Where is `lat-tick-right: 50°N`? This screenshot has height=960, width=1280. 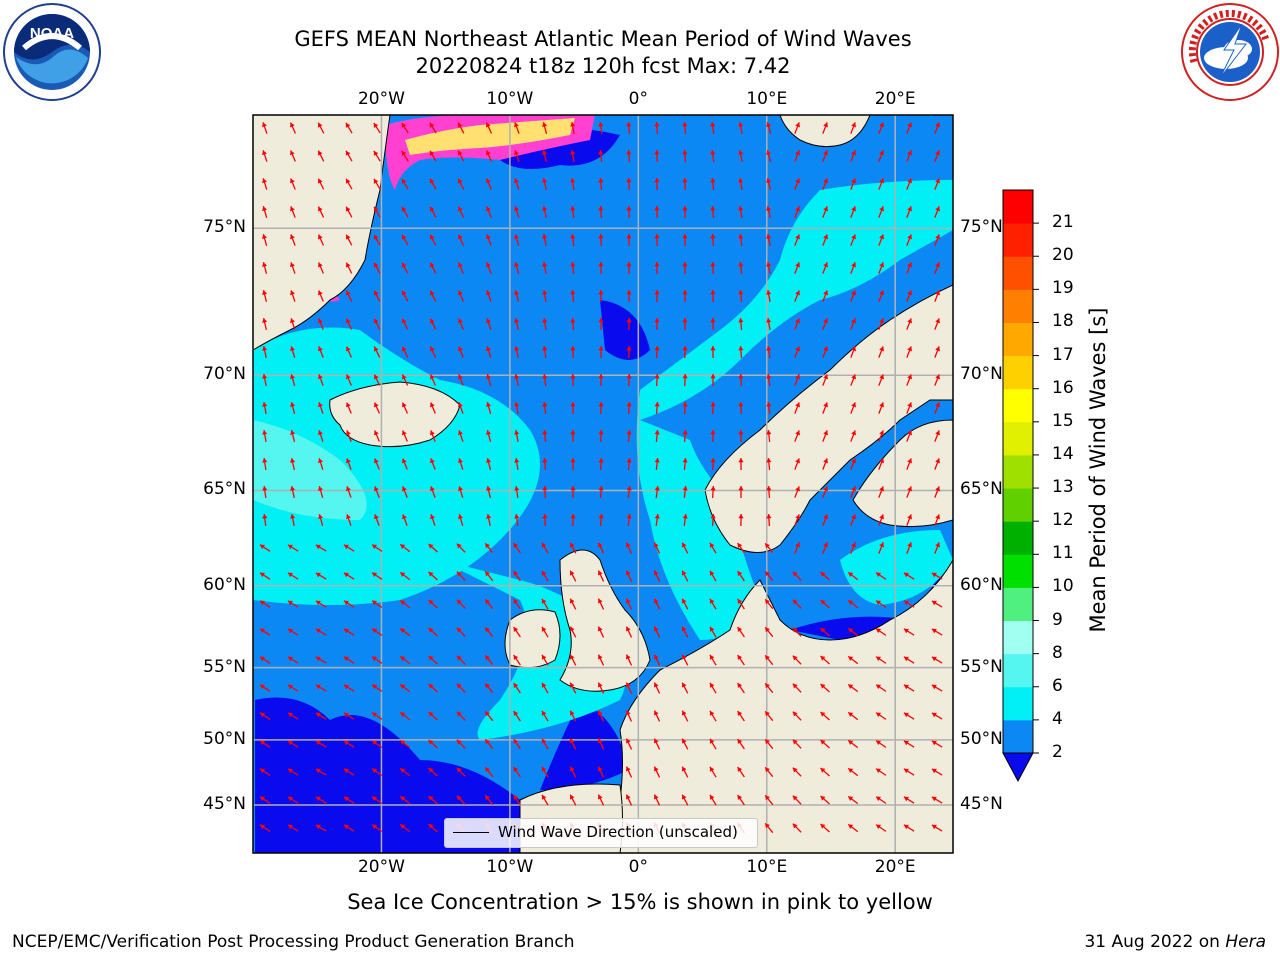 lat-tick-right: 50°N is located at coordinates (981, 738).